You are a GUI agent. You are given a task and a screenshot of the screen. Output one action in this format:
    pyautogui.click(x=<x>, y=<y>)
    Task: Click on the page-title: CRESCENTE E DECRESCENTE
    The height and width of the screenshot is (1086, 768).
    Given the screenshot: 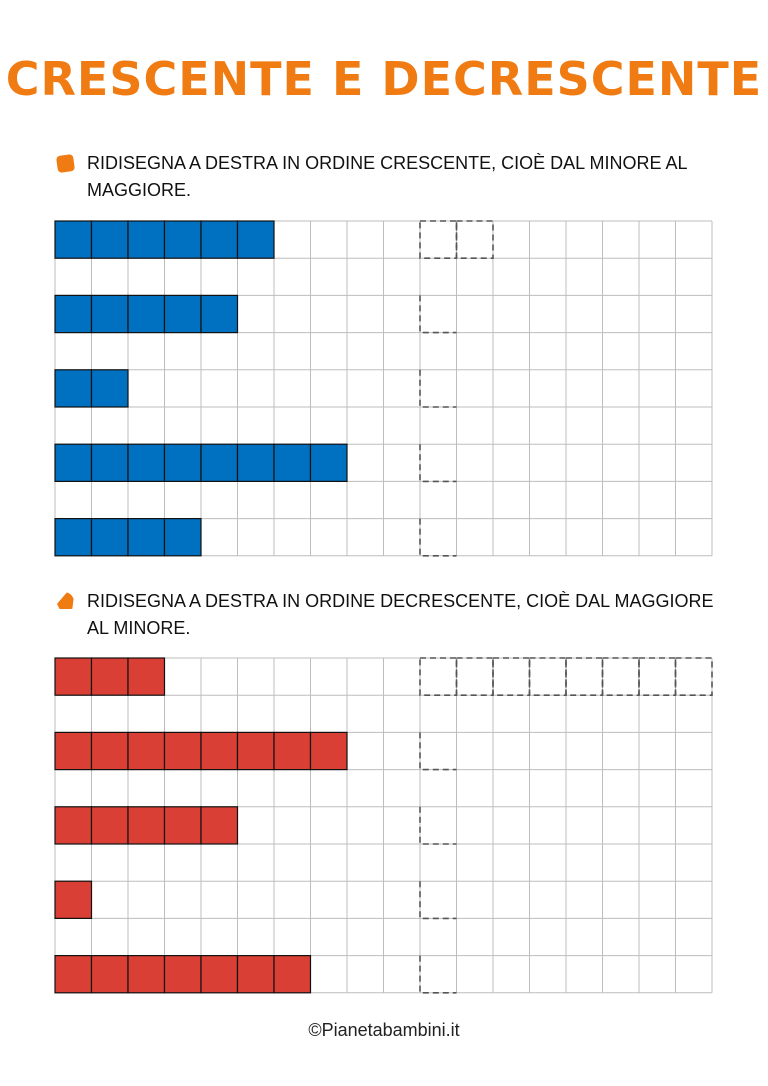 What is the action you would take?
    pyautogui.click(x=384, y=79)
    